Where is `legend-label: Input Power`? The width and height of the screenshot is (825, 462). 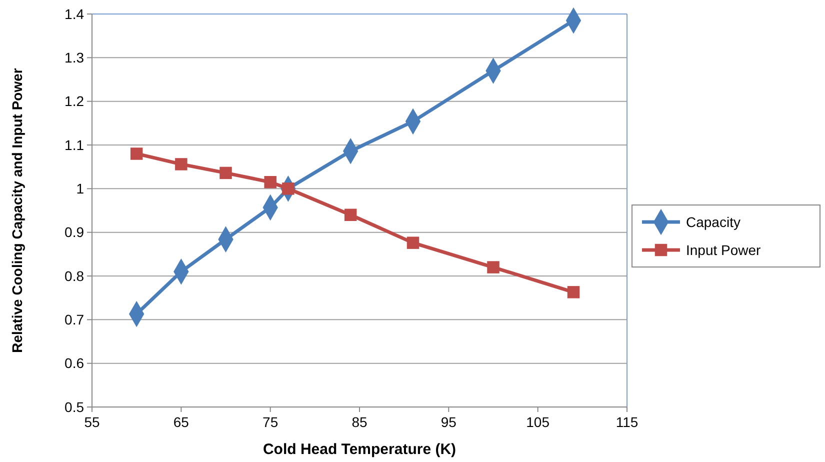
legend-label: Input Power is located at coordinates (724, 250).